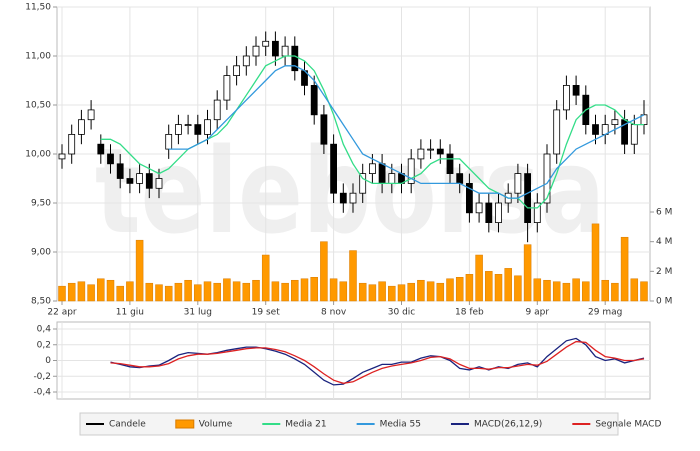 This screenshot has height=451, width=700. What do you see at coordinates (508, 425) in the screenshot?
I see `legend-label: MACD(26,12,9)` at bounding box center [508, 425].